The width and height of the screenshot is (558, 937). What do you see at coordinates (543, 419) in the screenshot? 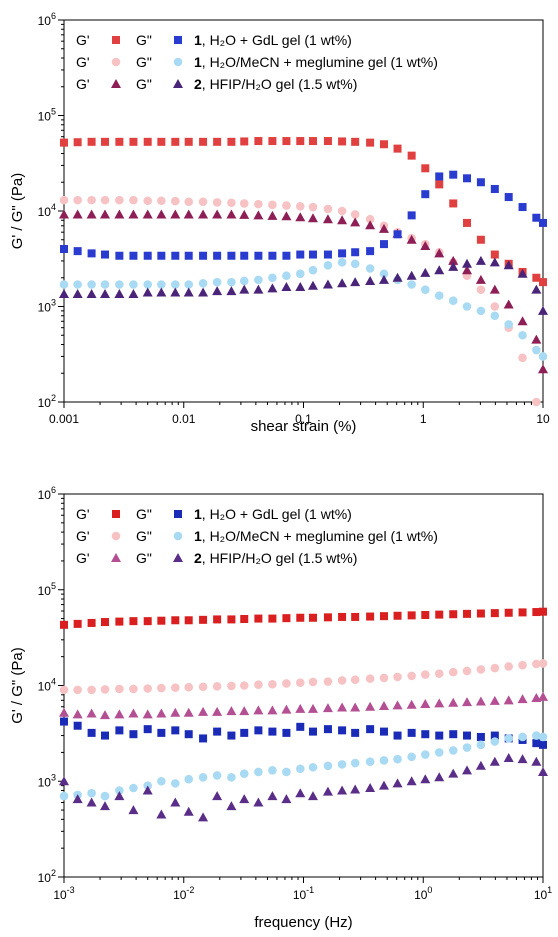
I see `x-tick-label: 10` at bounding box center [543, 419].